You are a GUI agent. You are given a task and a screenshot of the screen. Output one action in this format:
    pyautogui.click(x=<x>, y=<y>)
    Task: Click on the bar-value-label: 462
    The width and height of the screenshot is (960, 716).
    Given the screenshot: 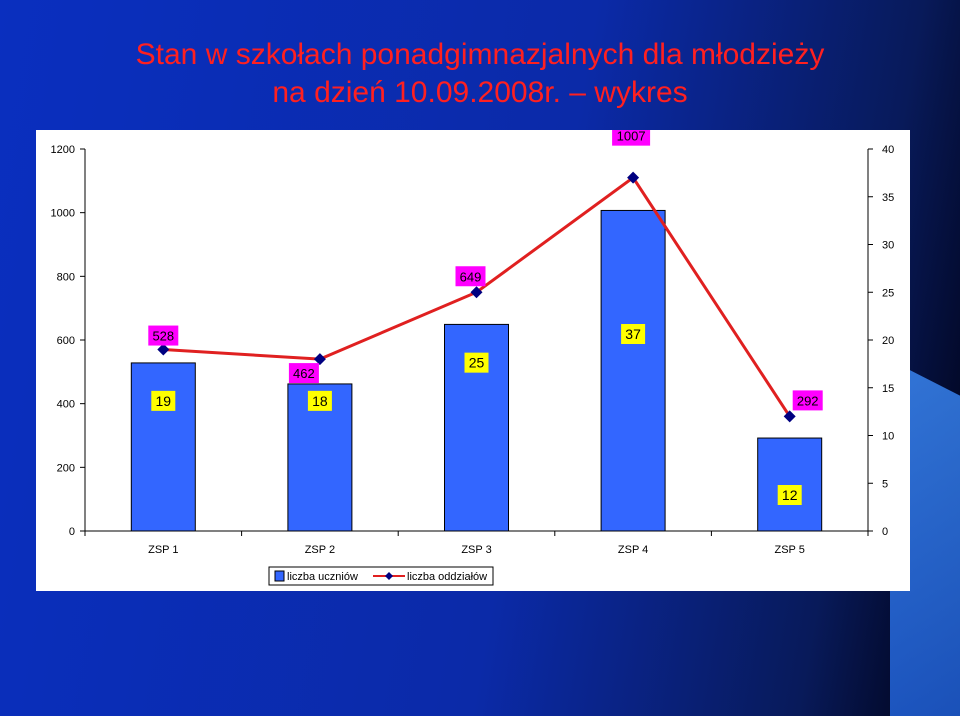 What is the action you would take?
    pyautogui.click(x=304, y=373)
    